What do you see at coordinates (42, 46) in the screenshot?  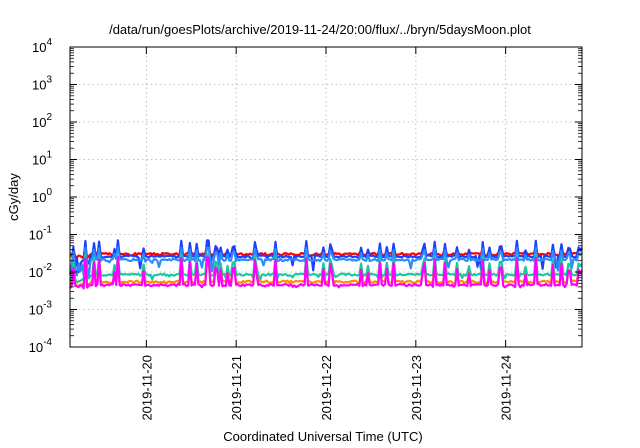 I see `y-tick-label: 10⁴` at bounding box center [42, 46].